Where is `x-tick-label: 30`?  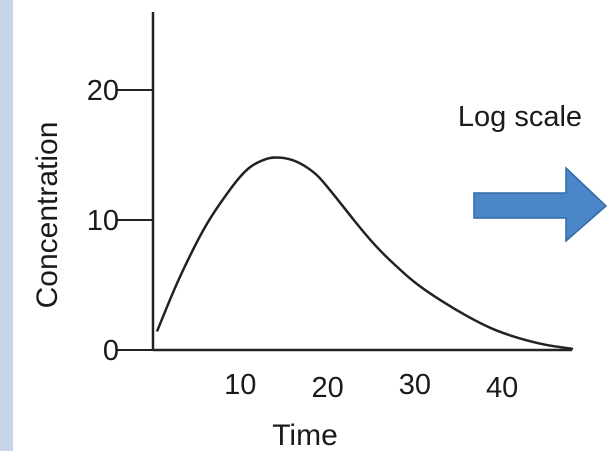 x-tick-label: 30 is located at coordinates (415, 385).